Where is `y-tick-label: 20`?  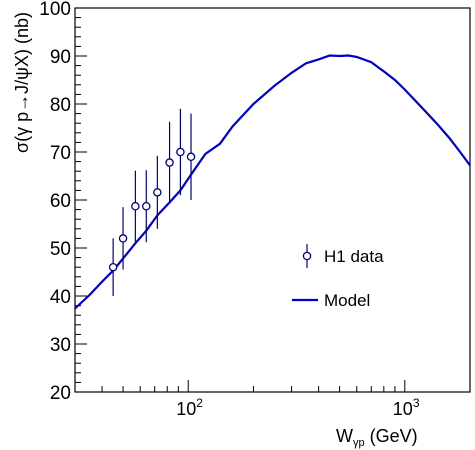 y-tick-label: 20 is located at coordinates (60, 393).